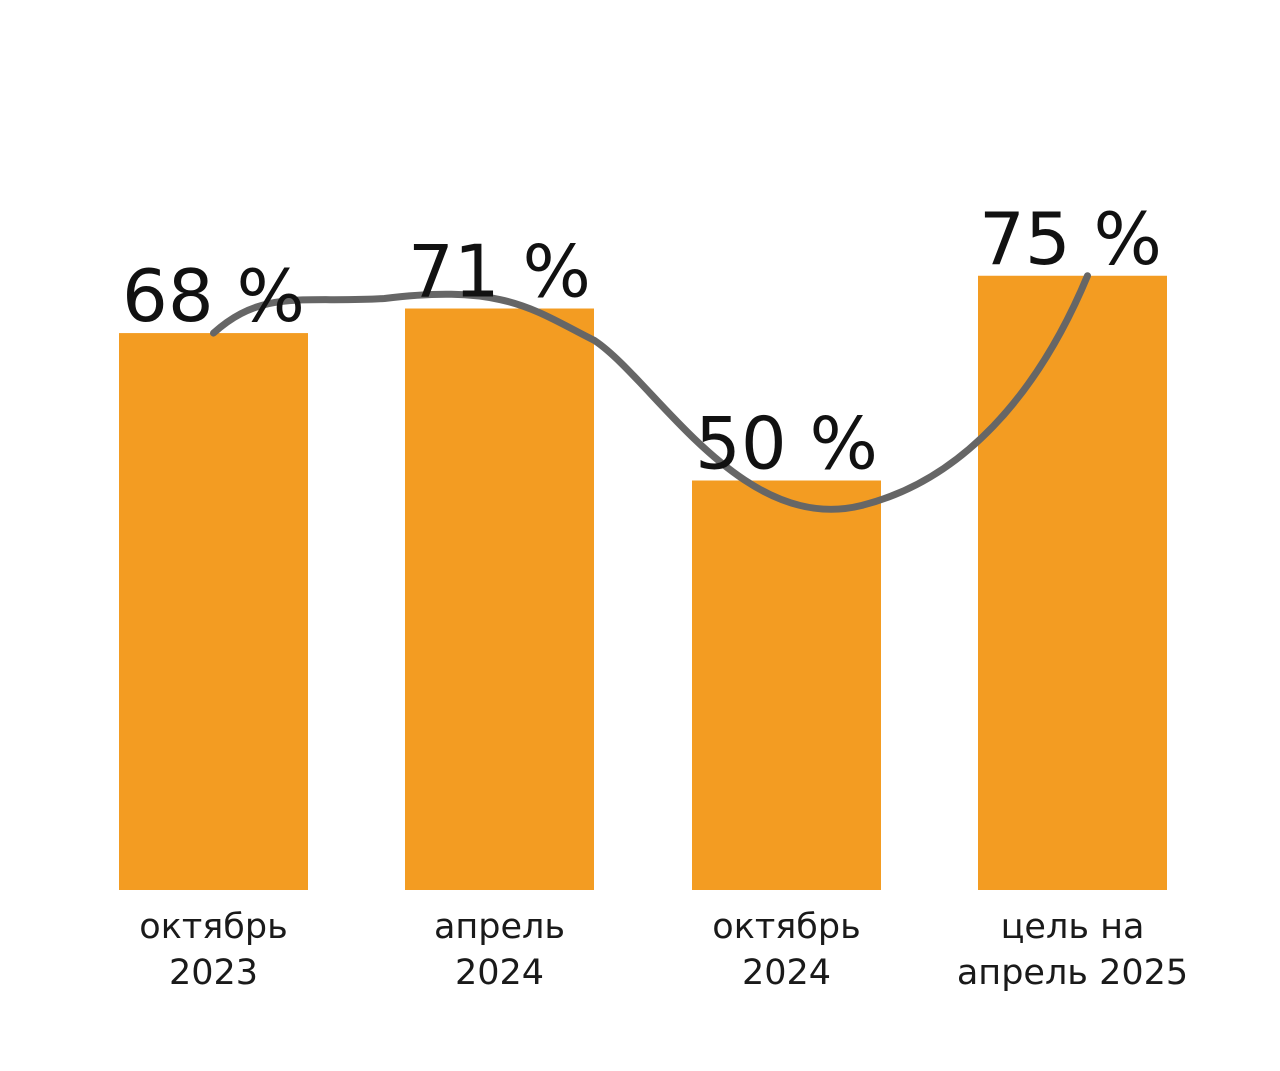 The width and height of the screenshot is (1280, 1071). I want to click on category-label-1: октябрь 2023, so click(213, 950).